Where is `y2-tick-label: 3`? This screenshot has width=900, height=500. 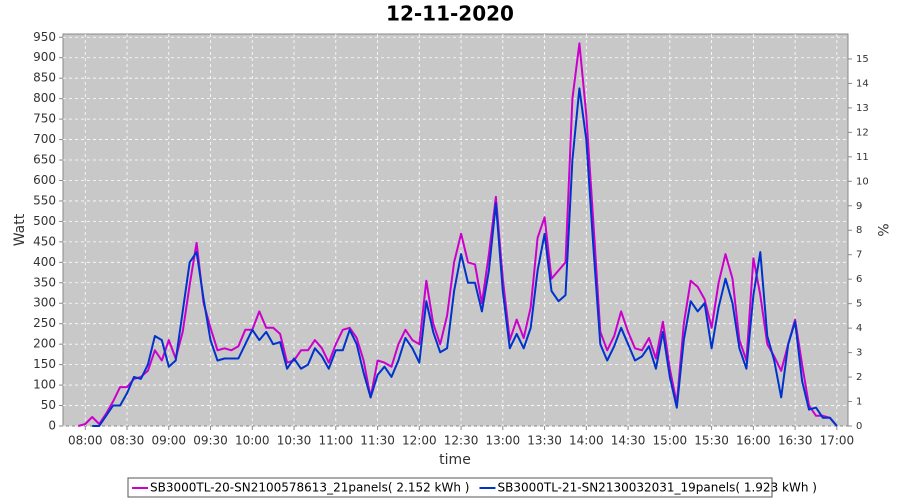 y2-tick-label: 3 is located at coordinates (859, 353).